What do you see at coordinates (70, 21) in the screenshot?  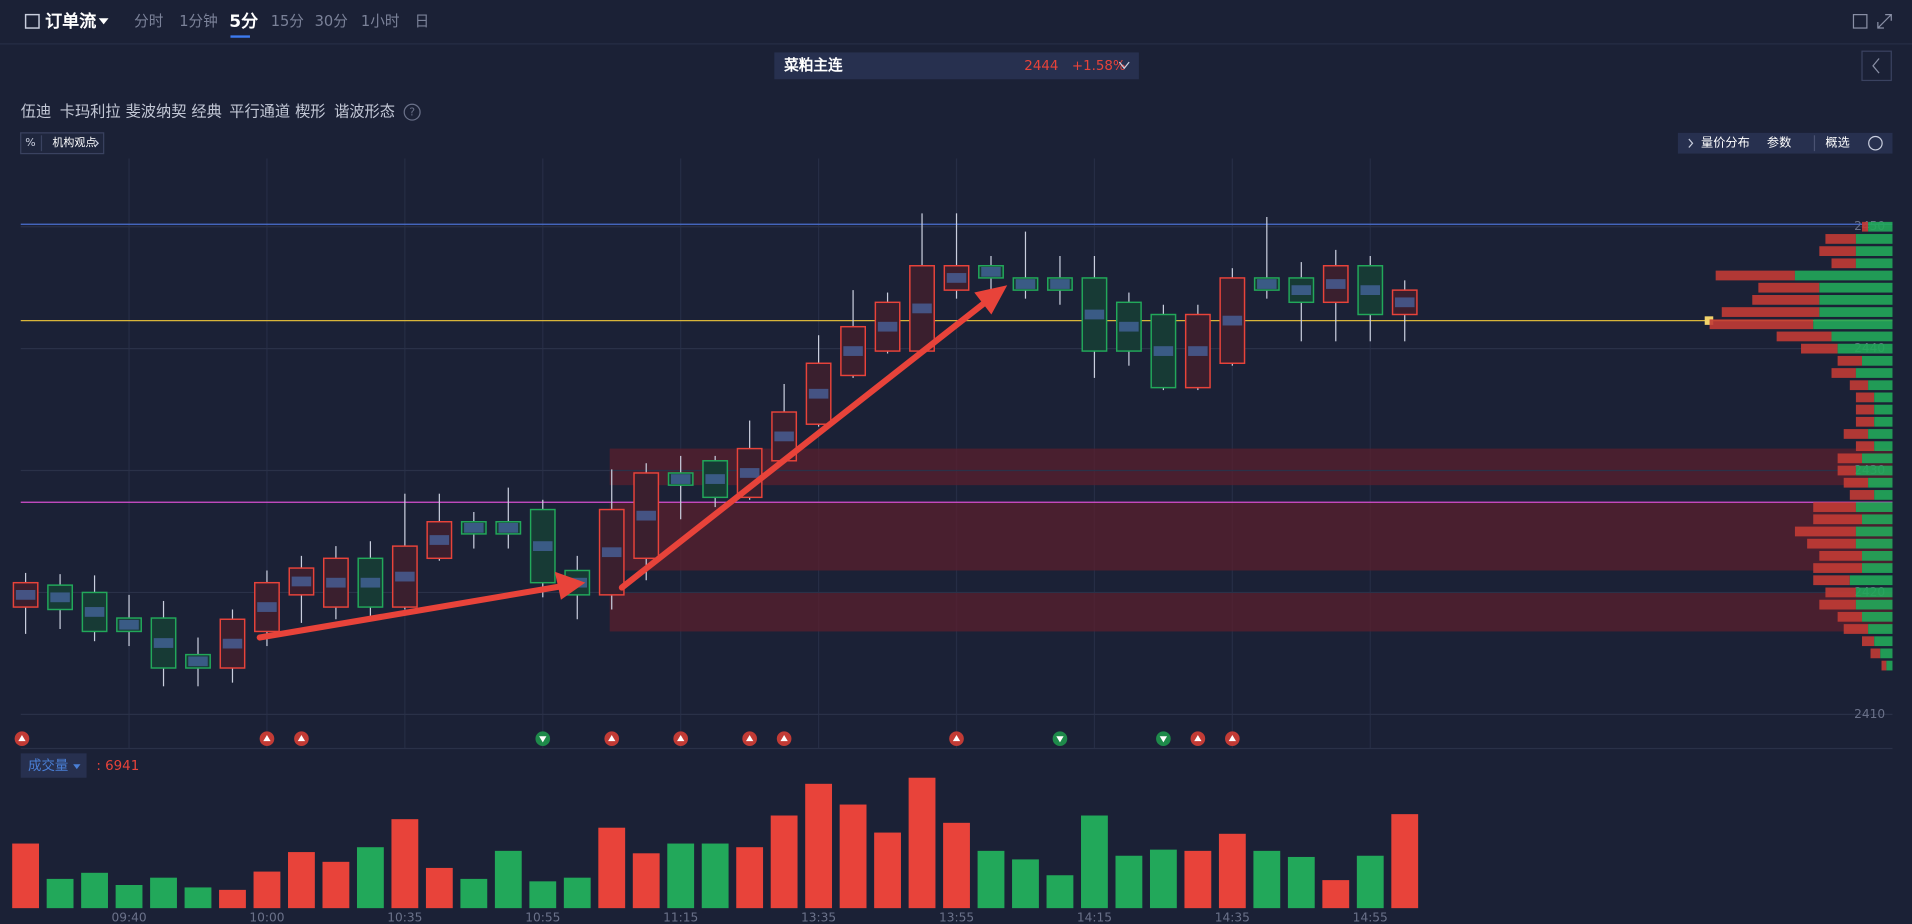 I see `page-title: 订单流` at bounding box center [70, 21].